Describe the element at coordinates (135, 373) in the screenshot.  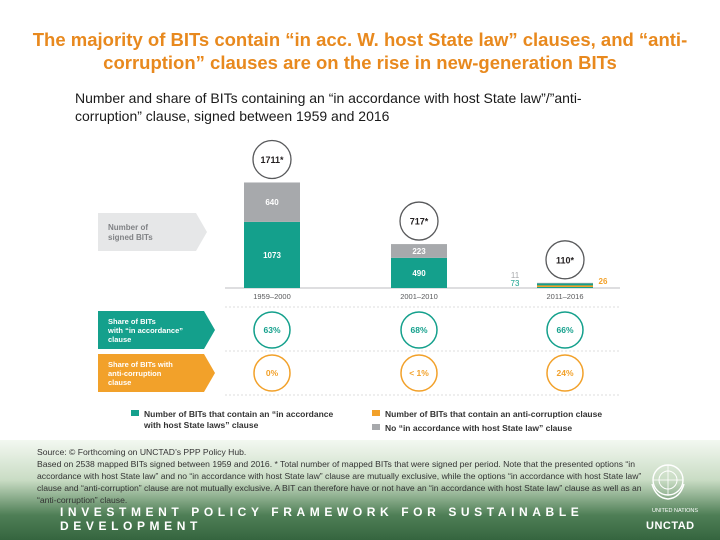
I see `row-label-anticorruption-line2: anti-corruption` at that location.